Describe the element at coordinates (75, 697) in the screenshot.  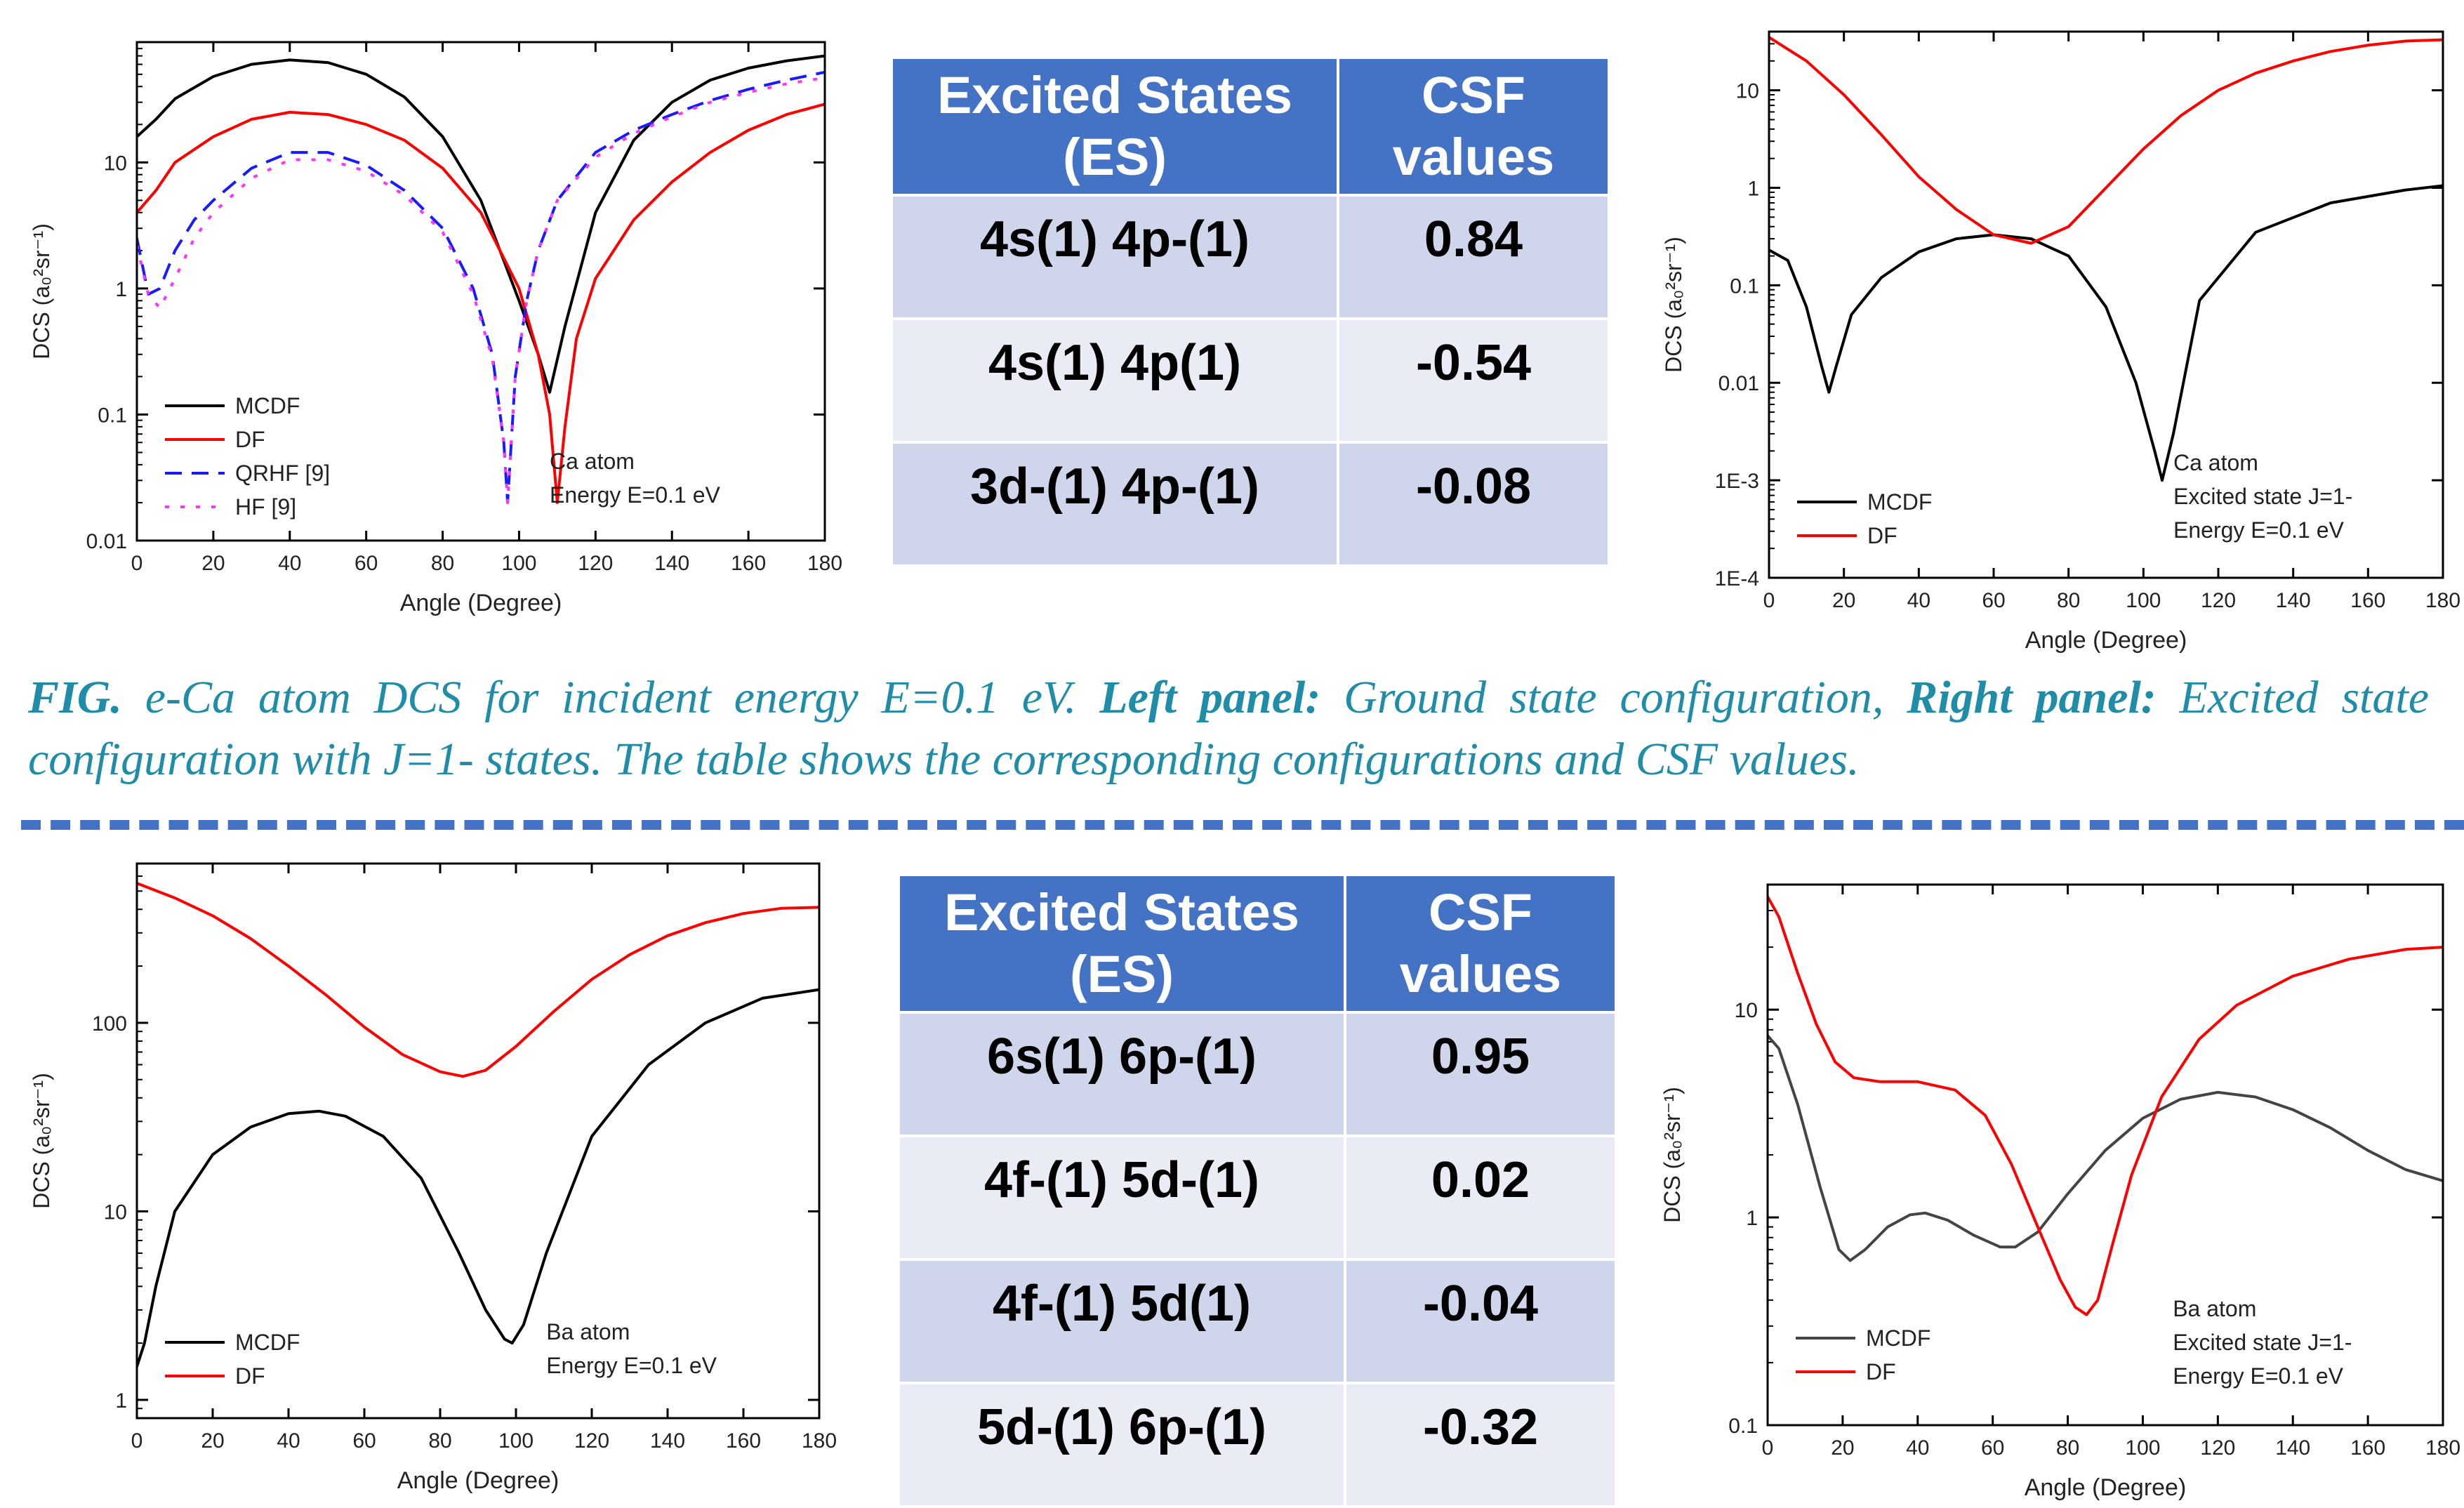
I see `caption-fig-label: FIG.` at that location.